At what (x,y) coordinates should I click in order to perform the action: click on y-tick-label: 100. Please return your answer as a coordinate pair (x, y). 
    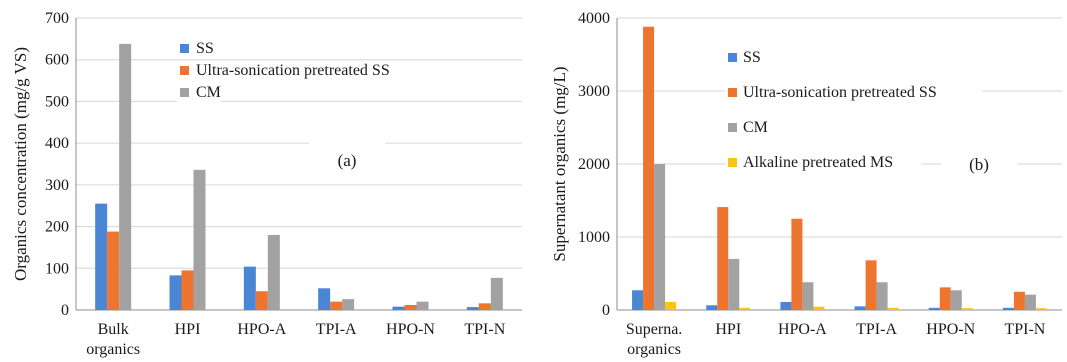
    Looking at the image, I should click on (57, 268).